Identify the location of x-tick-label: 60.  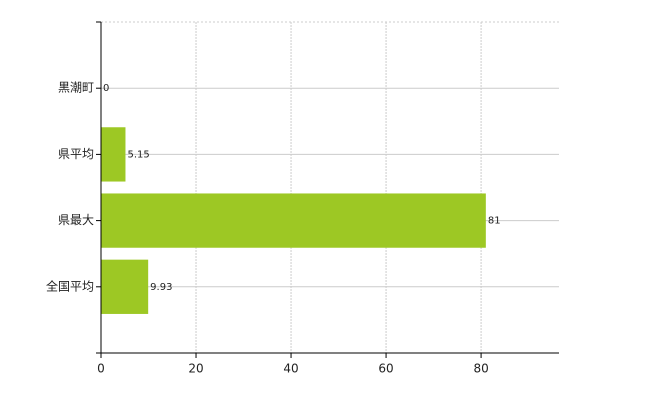
(385, 369).